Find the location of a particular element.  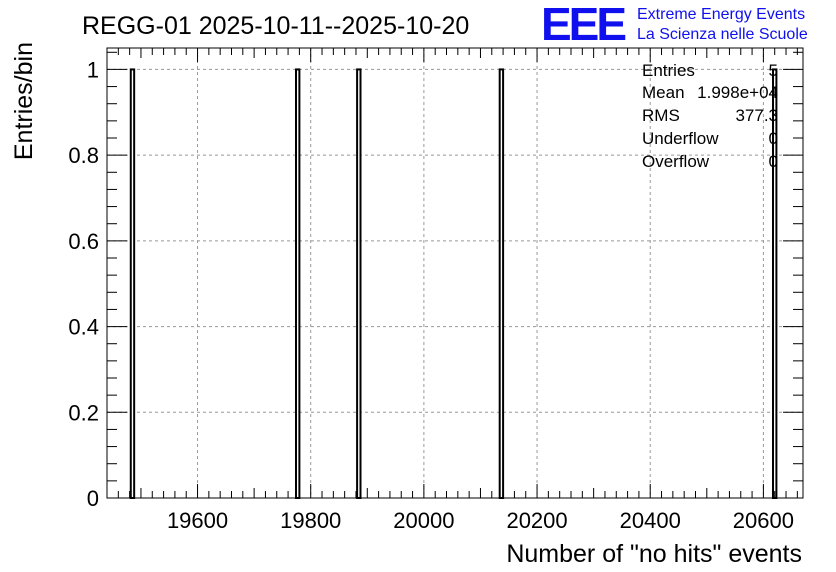

stats-entries-value: 5 is located at coordinates (773, 70).